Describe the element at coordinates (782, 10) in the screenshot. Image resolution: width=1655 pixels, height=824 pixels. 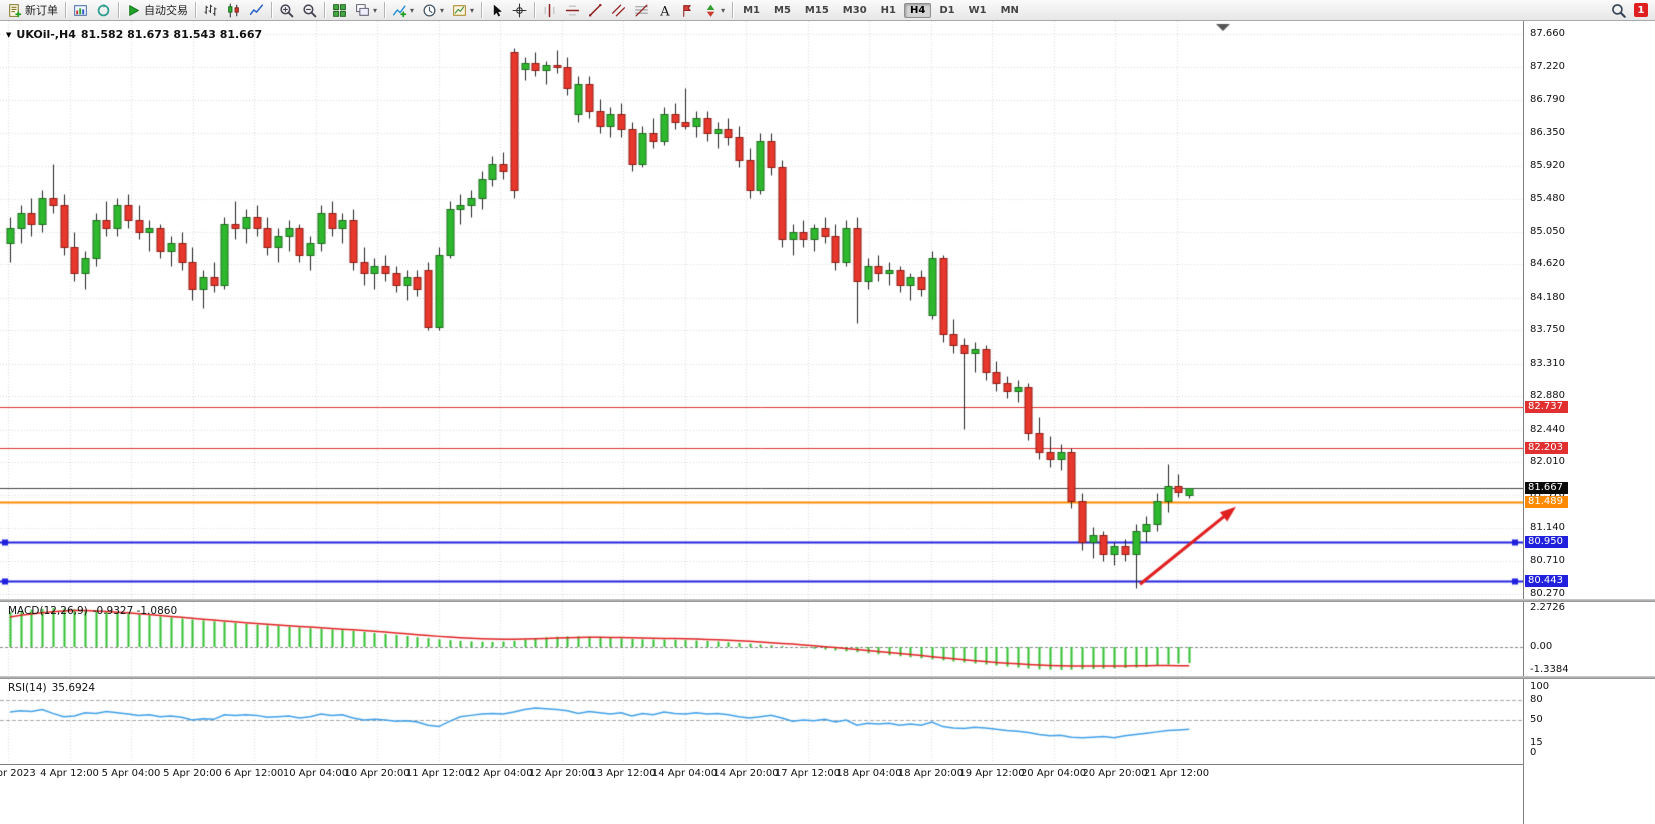
I see `timeframe-m5-button: M5` at that location.